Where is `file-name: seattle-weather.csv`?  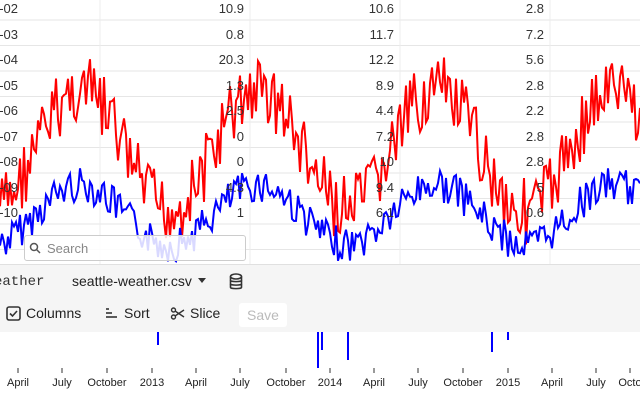 file-name: seattle-weather.csv is located at coordinates (132, 281).